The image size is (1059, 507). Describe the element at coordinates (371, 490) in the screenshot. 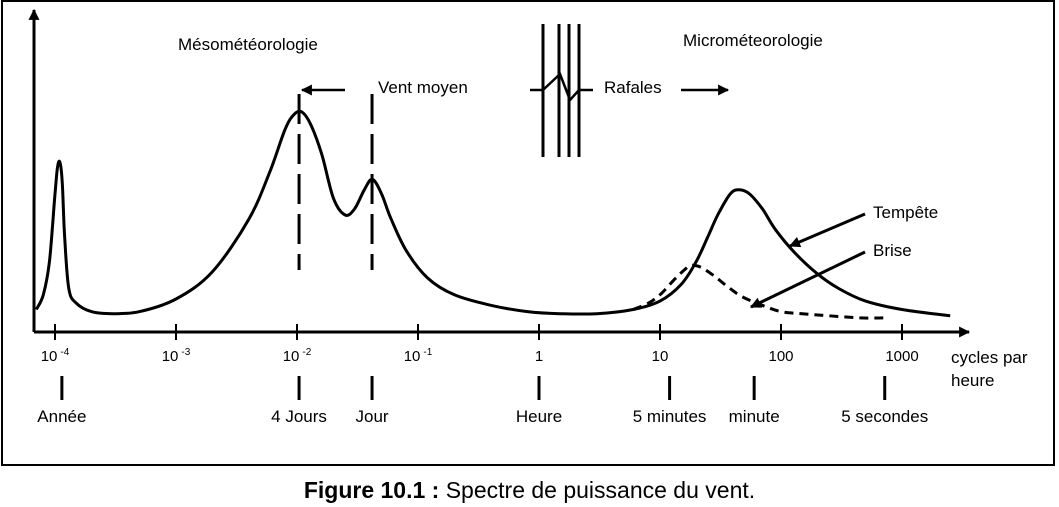

I see `caption-lead: Figure 10.1 :` at that location.